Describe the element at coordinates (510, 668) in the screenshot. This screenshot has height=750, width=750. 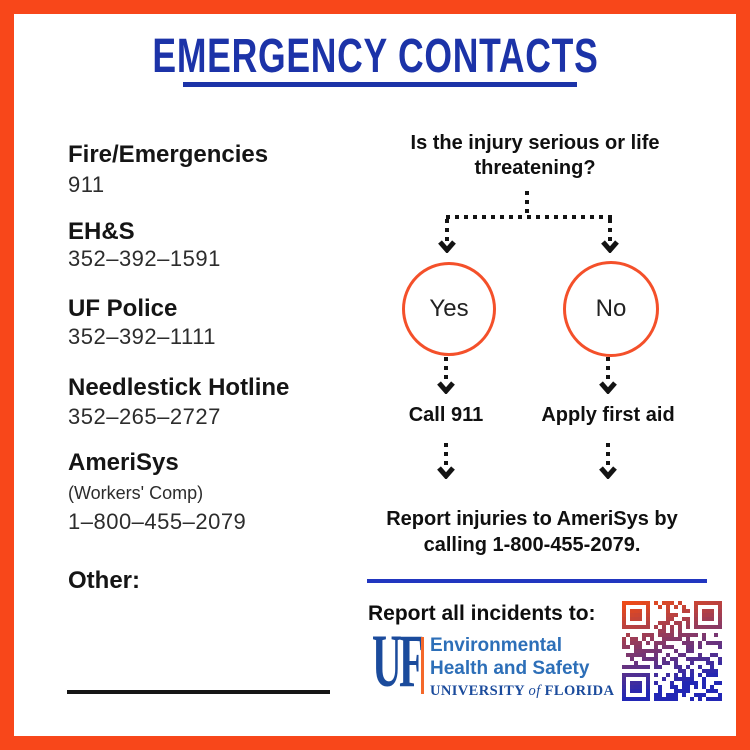
I see `logo-line-health-safety: Health and Safety` at that location.